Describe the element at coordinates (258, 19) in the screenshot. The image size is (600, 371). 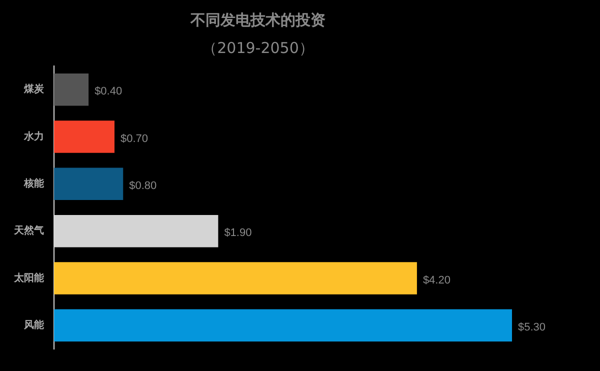
I see `chart-title: 不同发电技术的投资` at that location.